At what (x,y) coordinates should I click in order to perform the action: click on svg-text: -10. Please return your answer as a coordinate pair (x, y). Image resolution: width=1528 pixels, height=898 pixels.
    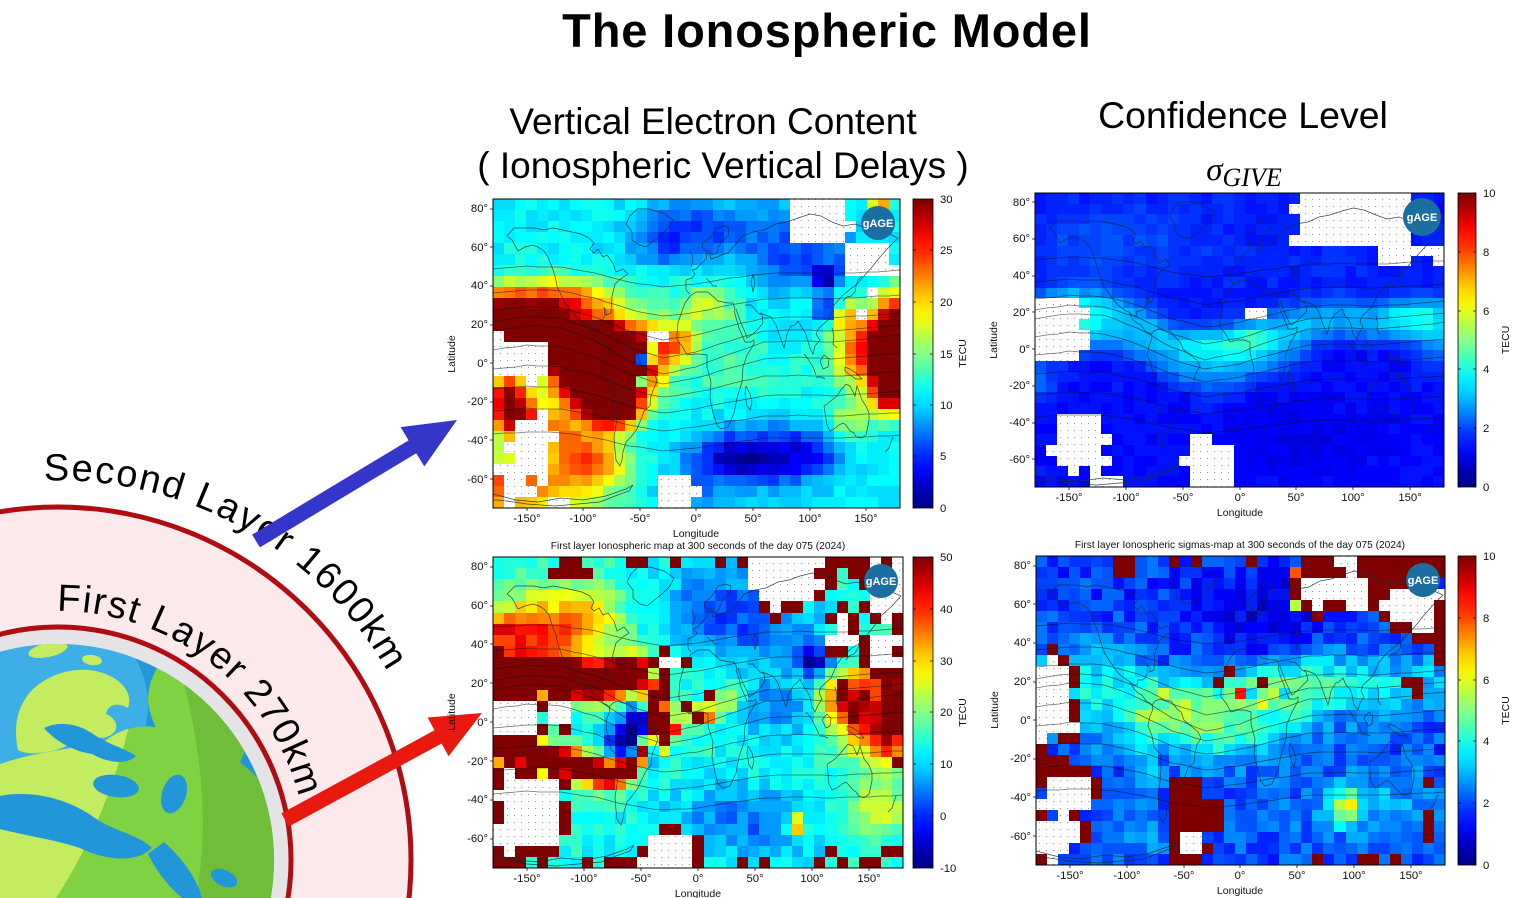
    Looking at the image, I should click on (948, 869).